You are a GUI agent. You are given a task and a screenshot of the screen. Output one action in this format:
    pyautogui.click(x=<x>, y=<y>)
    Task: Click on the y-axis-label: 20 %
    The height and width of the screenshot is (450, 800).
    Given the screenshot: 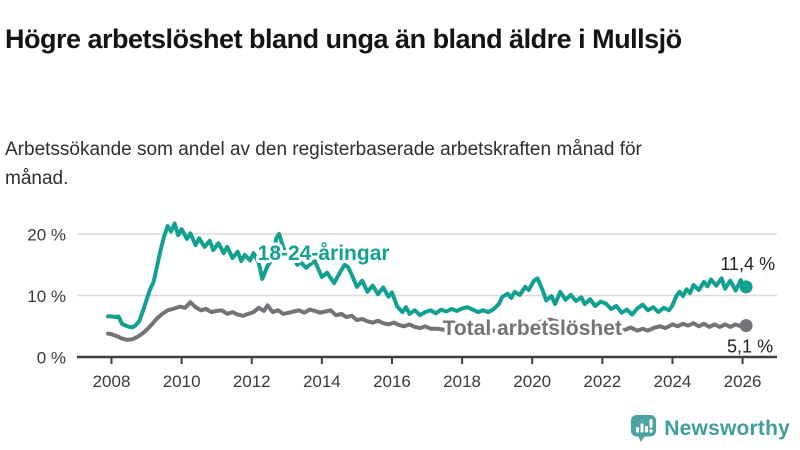 What is the action you would take?
    pyautogui.click(x=46, y=235)
    